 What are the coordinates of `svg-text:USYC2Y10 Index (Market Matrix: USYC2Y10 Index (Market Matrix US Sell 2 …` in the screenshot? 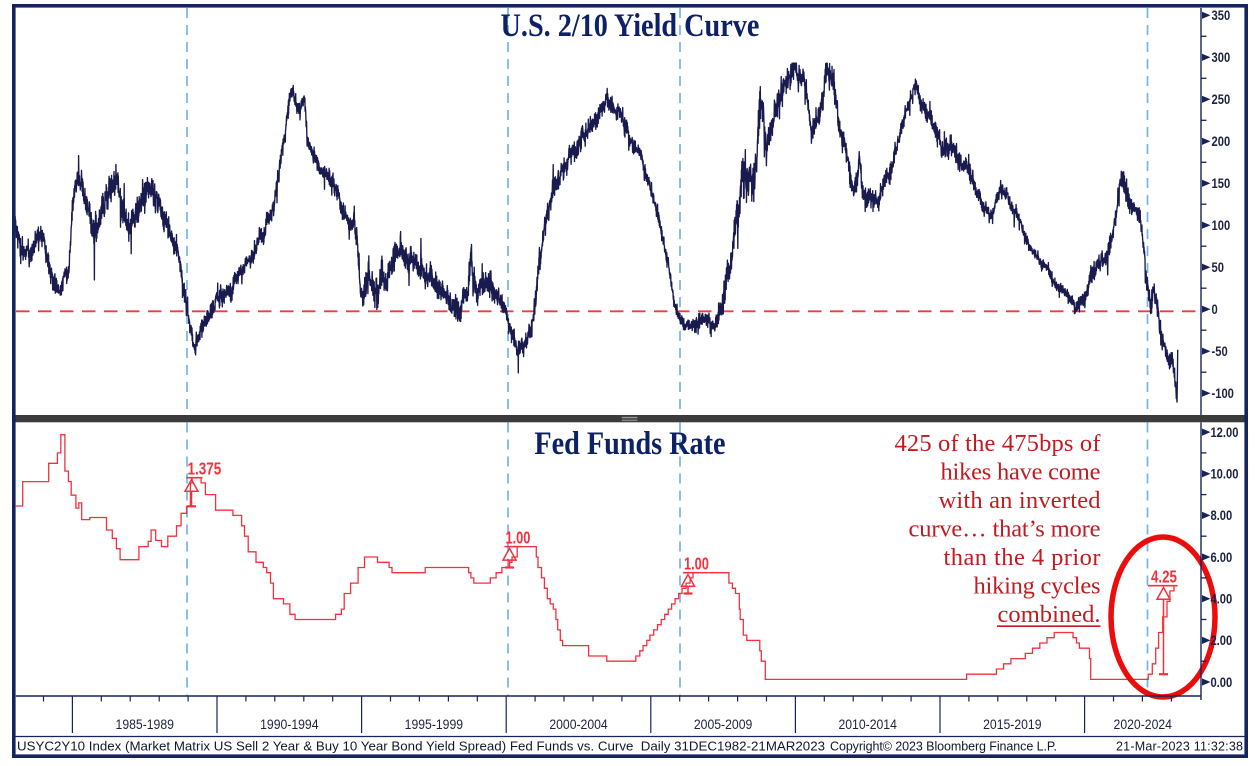 It's located at (421, 746).